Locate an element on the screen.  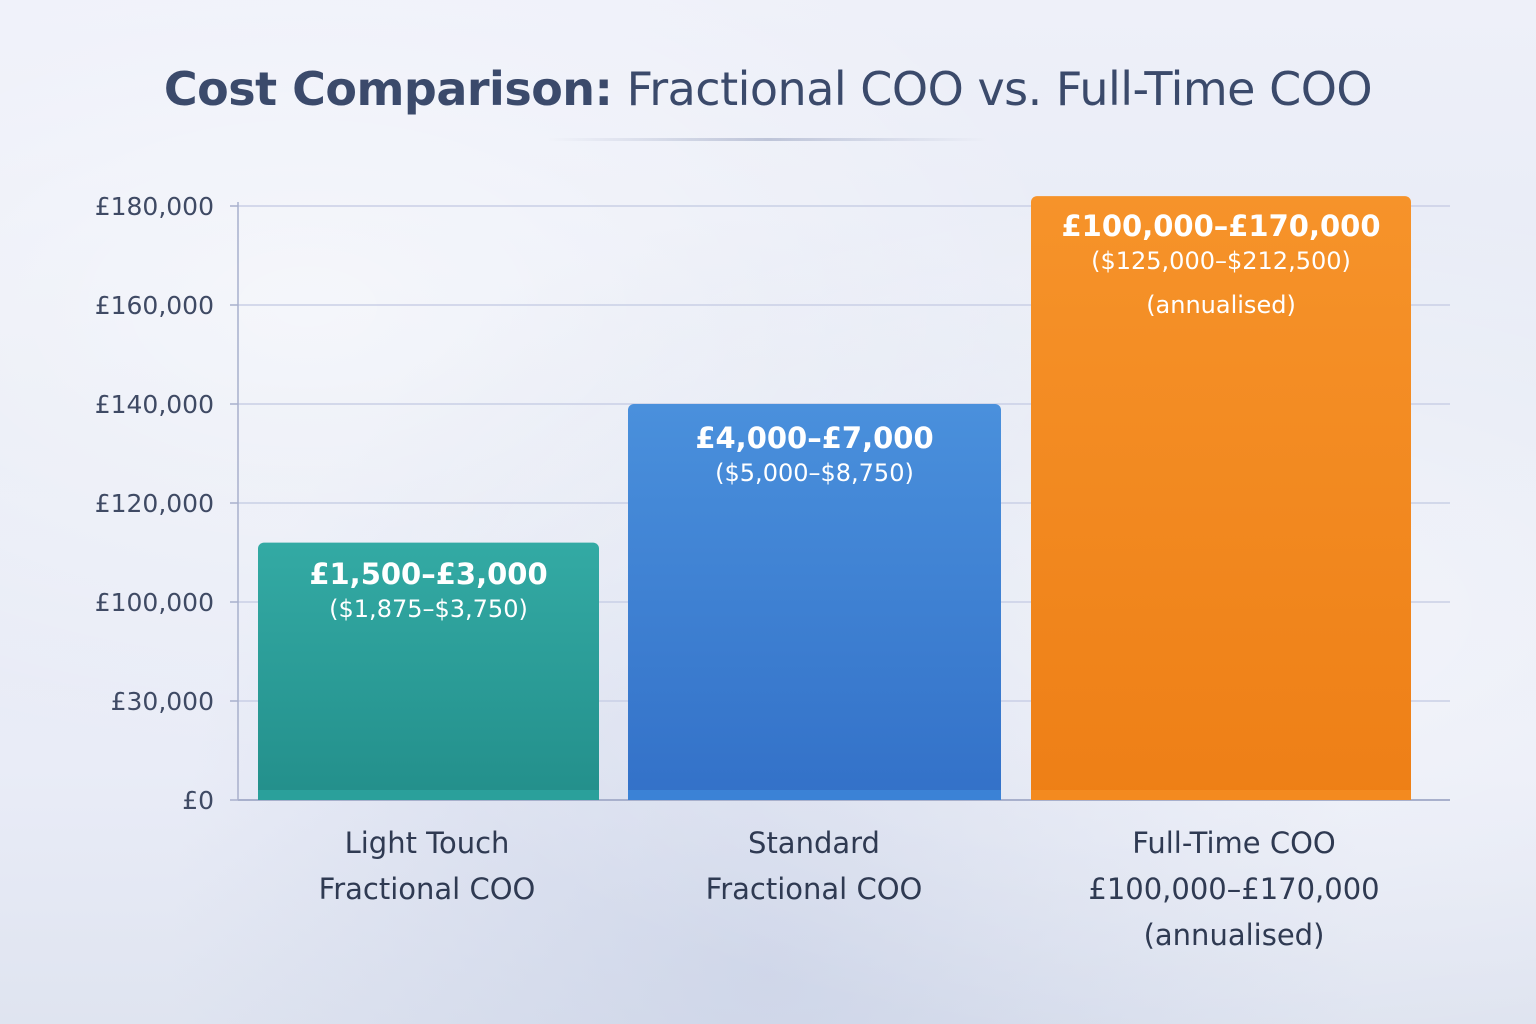
bar-sub-label: (annualised) is located at coordinates (1221, 305).